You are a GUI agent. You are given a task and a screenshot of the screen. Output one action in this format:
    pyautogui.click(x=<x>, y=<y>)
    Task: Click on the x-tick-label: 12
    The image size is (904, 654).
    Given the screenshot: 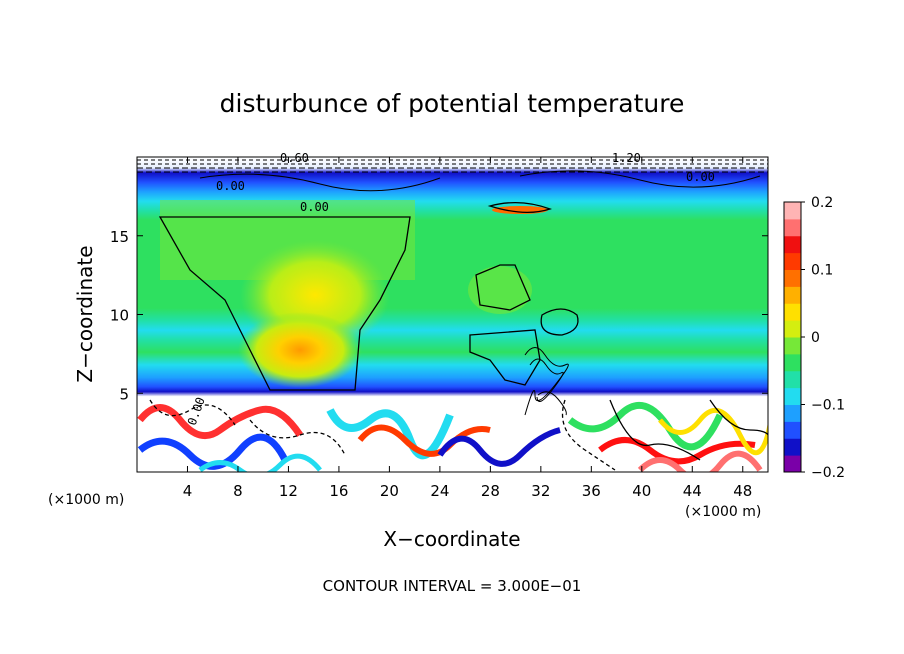 What is the action you would take?
    pyautogui.click(x=288, y=491)
    